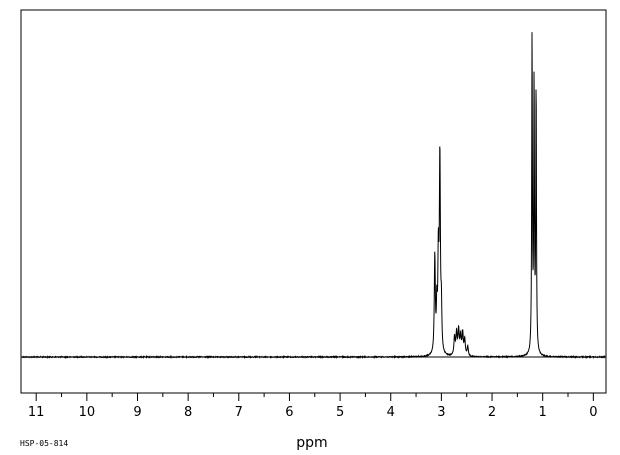  I want to click on x-tick-label: 6, so click(289, 412).